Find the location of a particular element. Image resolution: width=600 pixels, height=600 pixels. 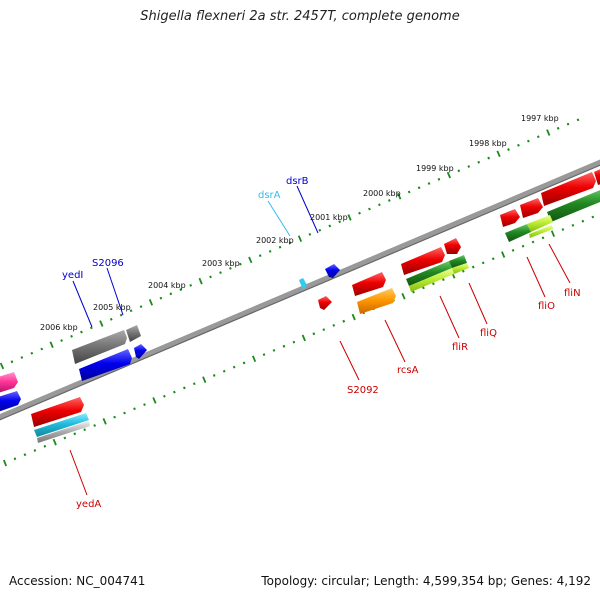

accession-text: Accession: NC_004741 is located at coordinates (77, 581).